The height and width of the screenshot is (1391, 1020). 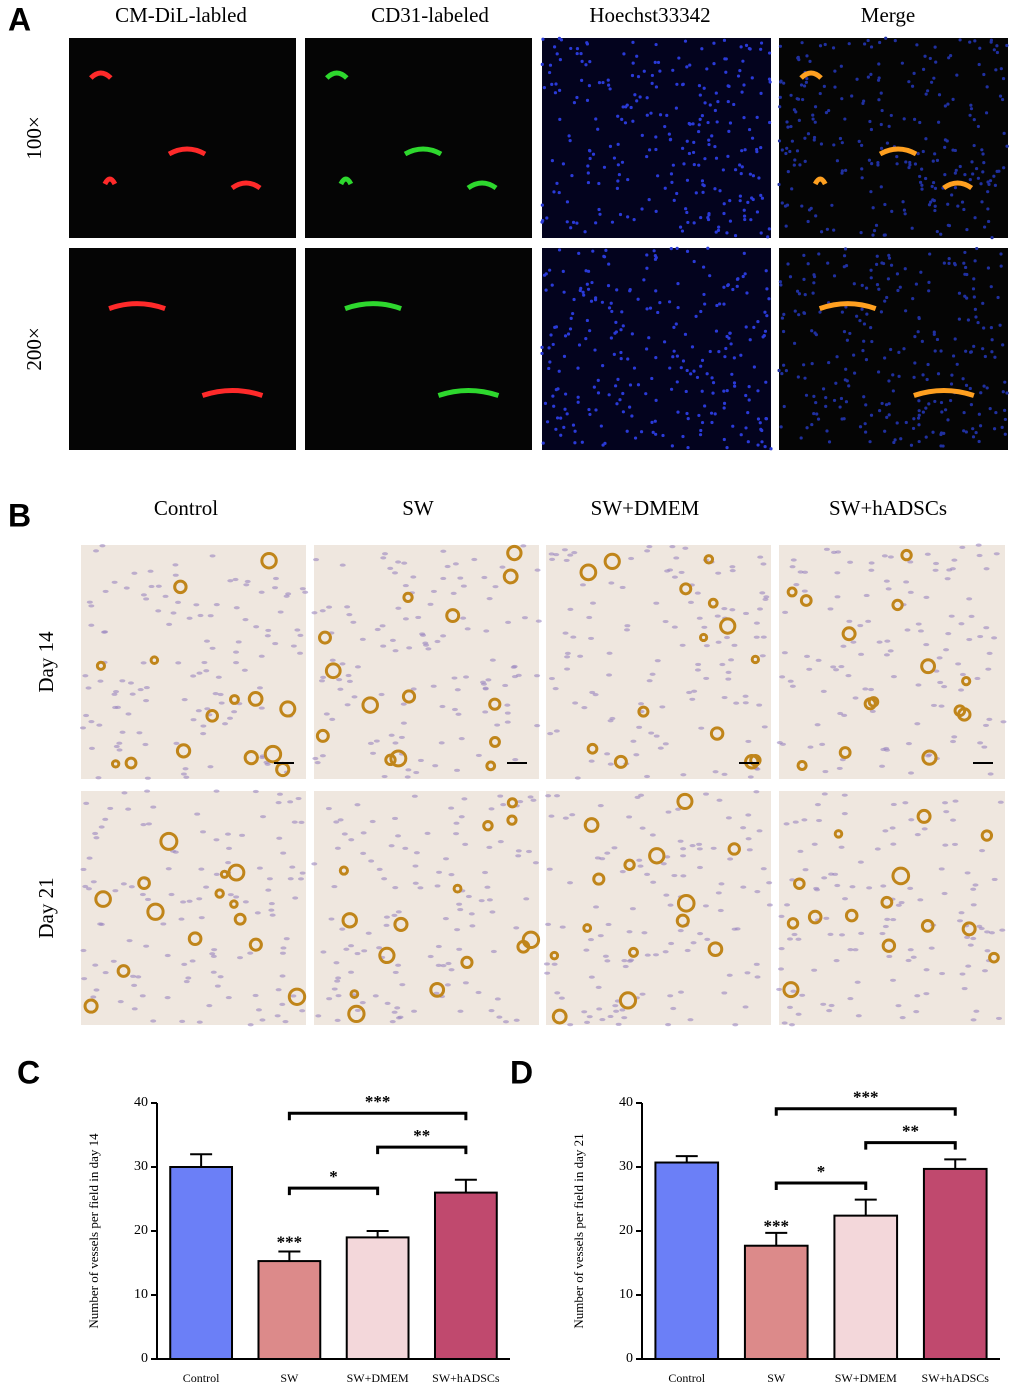 I want to click on panel-letter: C, so click(x=28, y=1072).